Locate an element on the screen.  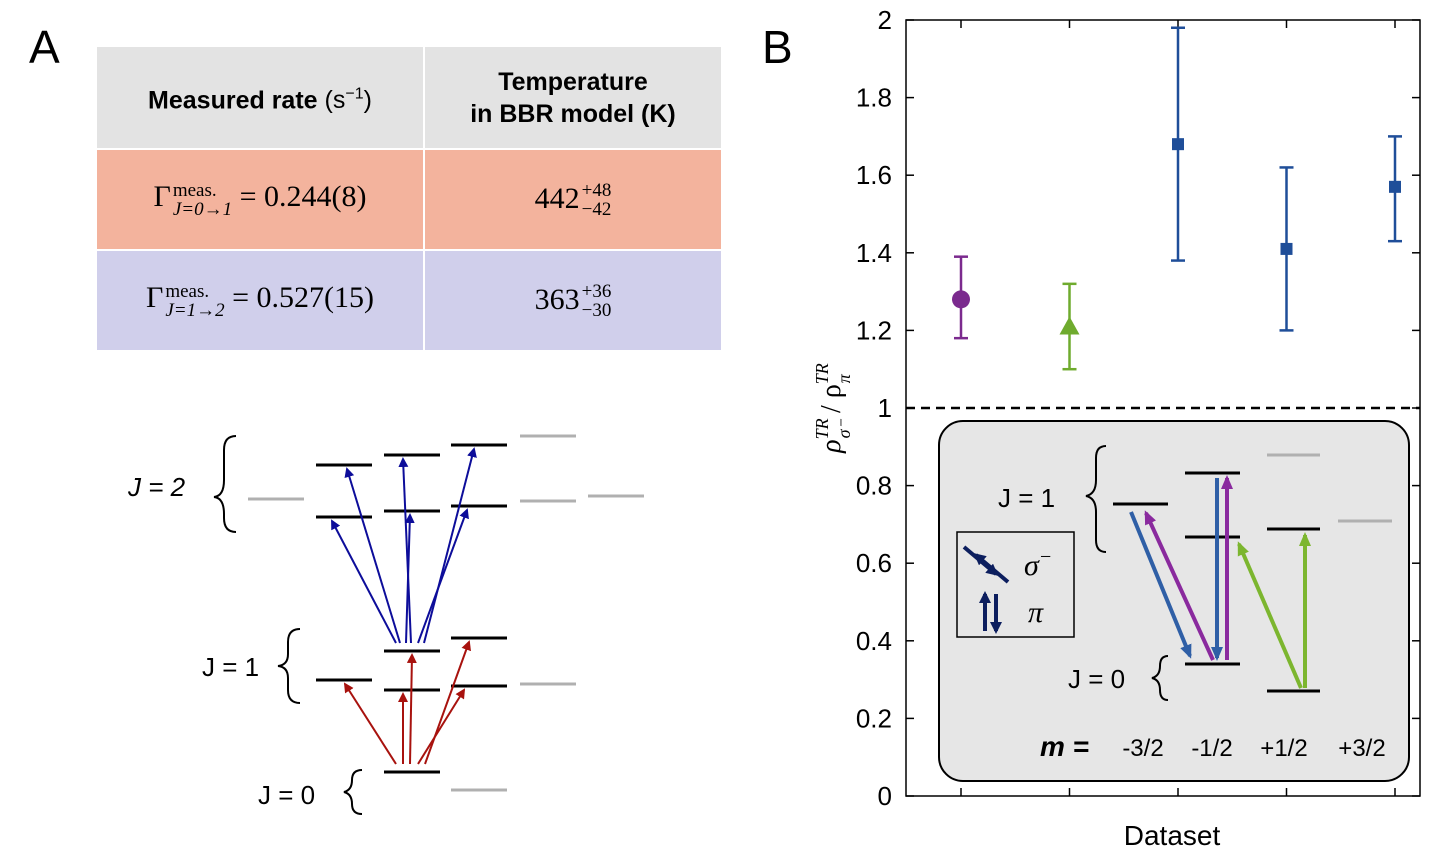
temp-cell: 442 +48 −42 is located at coordinates (573, 200).